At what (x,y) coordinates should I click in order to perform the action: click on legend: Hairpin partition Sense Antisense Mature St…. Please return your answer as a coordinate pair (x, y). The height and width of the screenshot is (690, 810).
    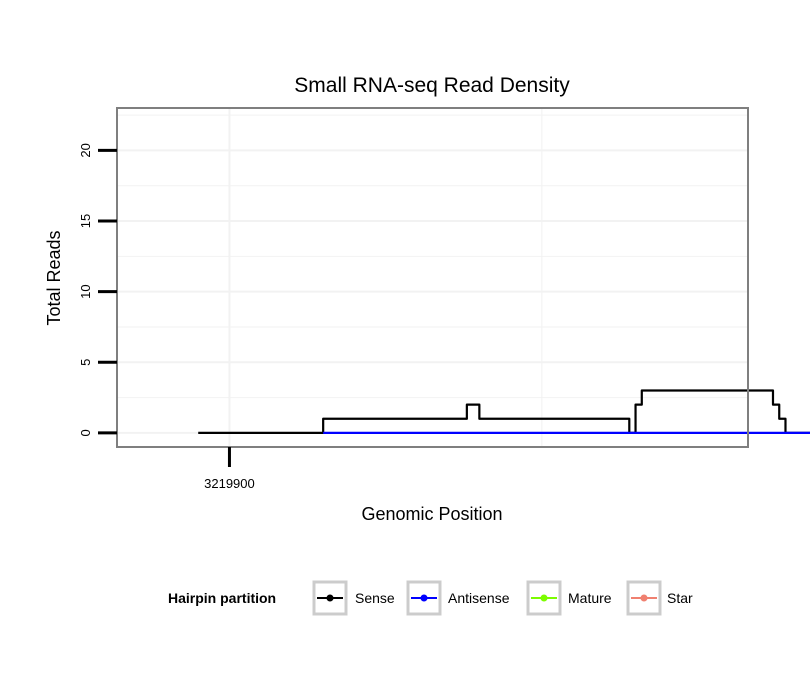
    Looking at the image, I should click on (430, 598).